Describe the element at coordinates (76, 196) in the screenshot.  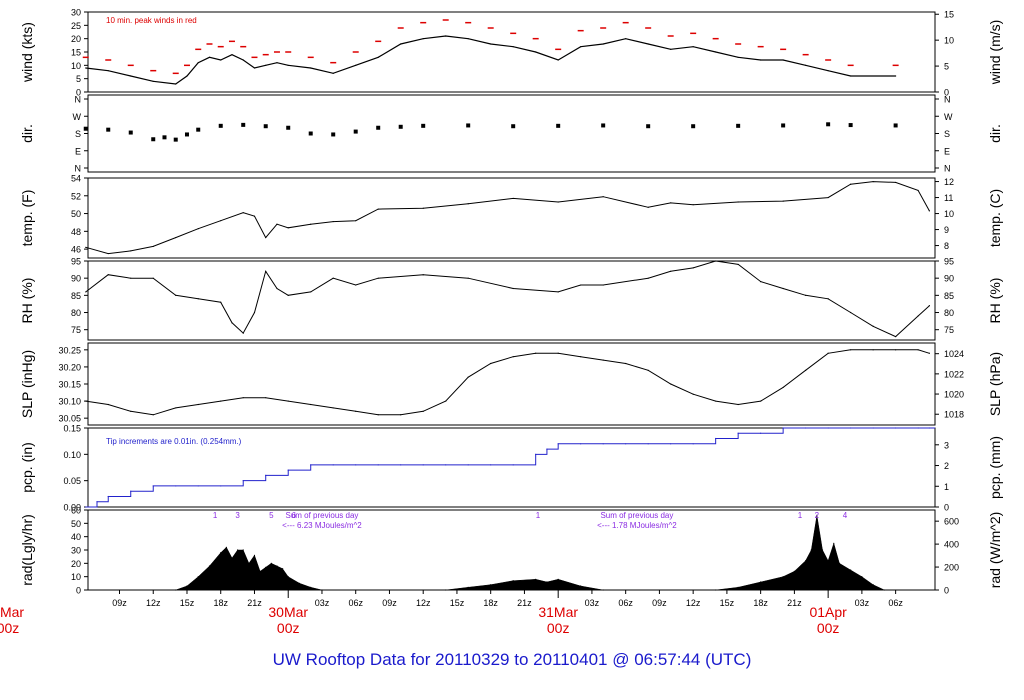
I see `ytick-left-label: 52` at that location.